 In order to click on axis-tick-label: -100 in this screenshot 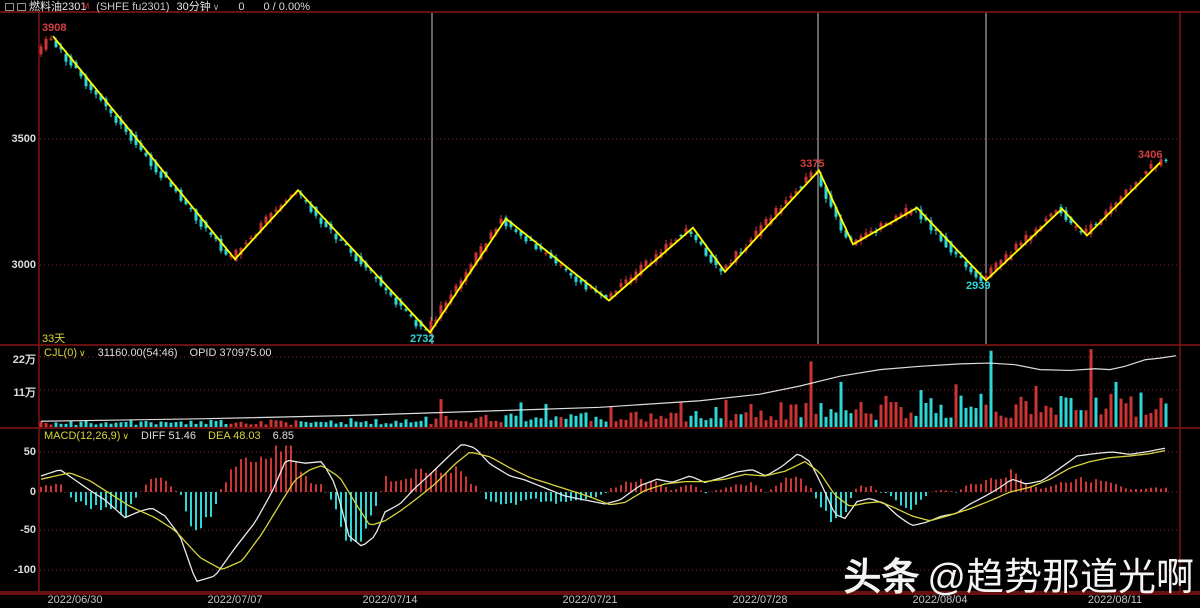, I will do `click(24, 570)`.